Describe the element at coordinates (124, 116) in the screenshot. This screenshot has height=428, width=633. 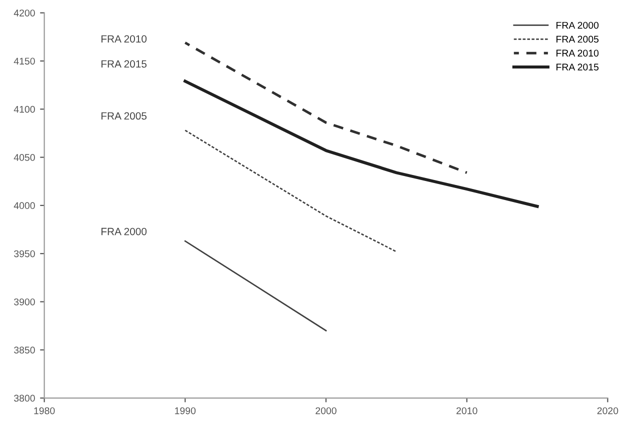
I see `annotation: FRA 2005` at that location.